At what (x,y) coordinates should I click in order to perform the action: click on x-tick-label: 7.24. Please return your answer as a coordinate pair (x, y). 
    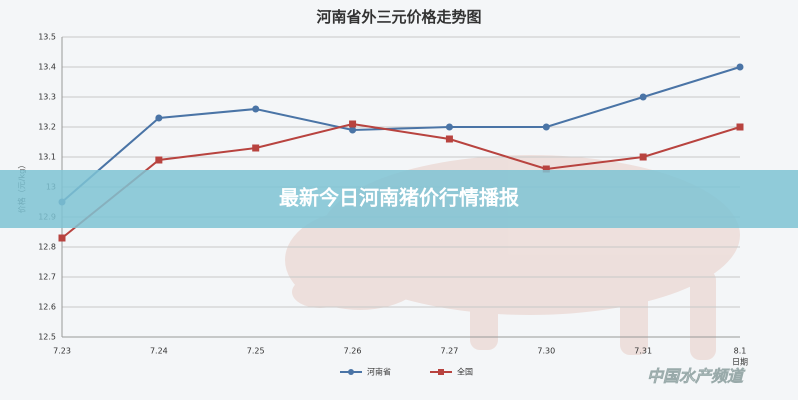
    Looking at the image, I should click on (159, 351).